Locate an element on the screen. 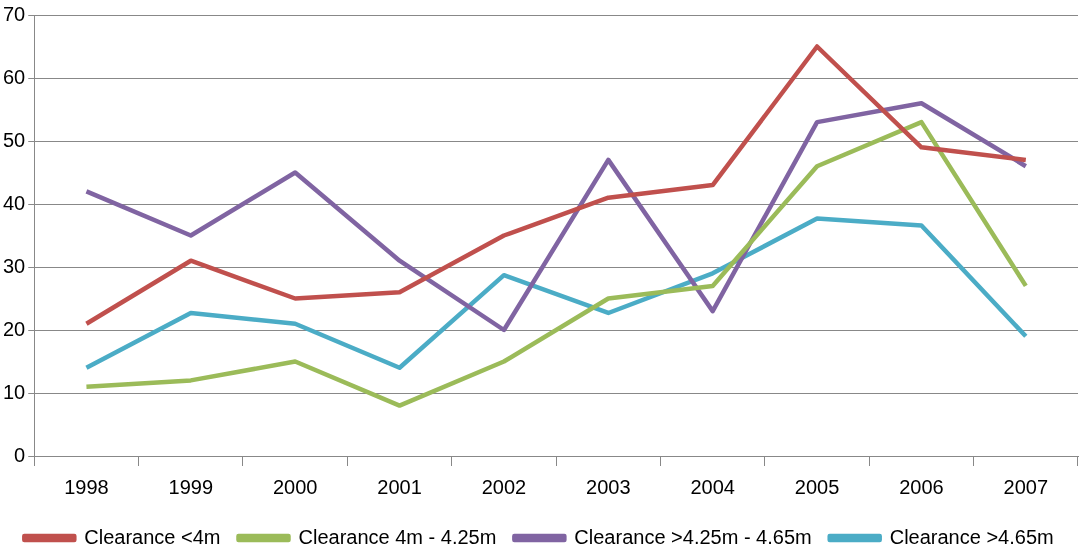  x-tick-label: 2007 is located at coordinates (1026, 486).